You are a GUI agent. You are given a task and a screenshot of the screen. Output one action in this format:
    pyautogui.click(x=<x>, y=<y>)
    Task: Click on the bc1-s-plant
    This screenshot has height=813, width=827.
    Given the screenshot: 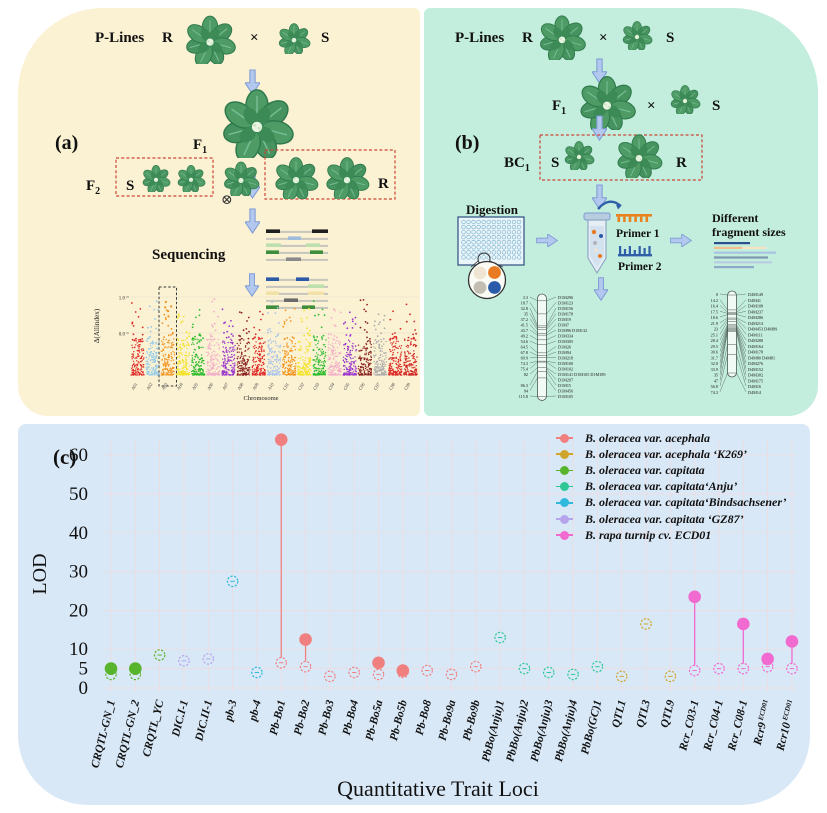 What is the action you would take?
    pyautogui.click(x=579, y=155)
    